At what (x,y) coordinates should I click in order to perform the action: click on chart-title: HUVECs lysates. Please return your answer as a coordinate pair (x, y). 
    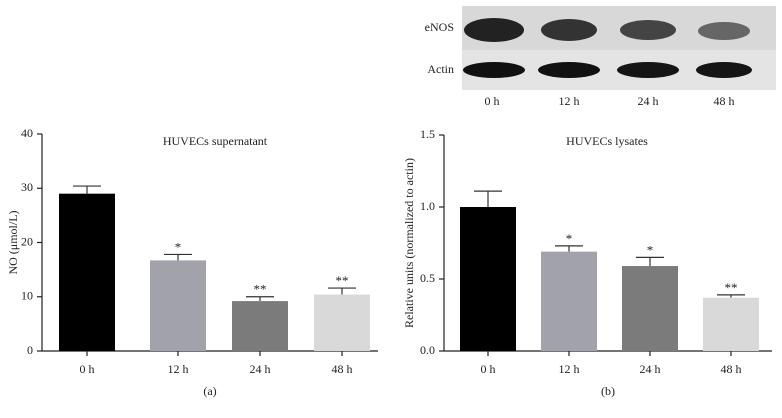
    Looking at the image, I should click on (607, 141).